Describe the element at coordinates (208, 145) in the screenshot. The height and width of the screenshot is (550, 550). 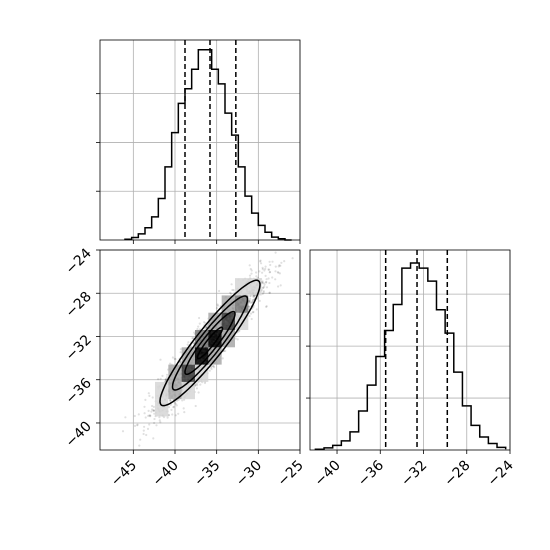
I see `hist1-histogram-steps` at that location.